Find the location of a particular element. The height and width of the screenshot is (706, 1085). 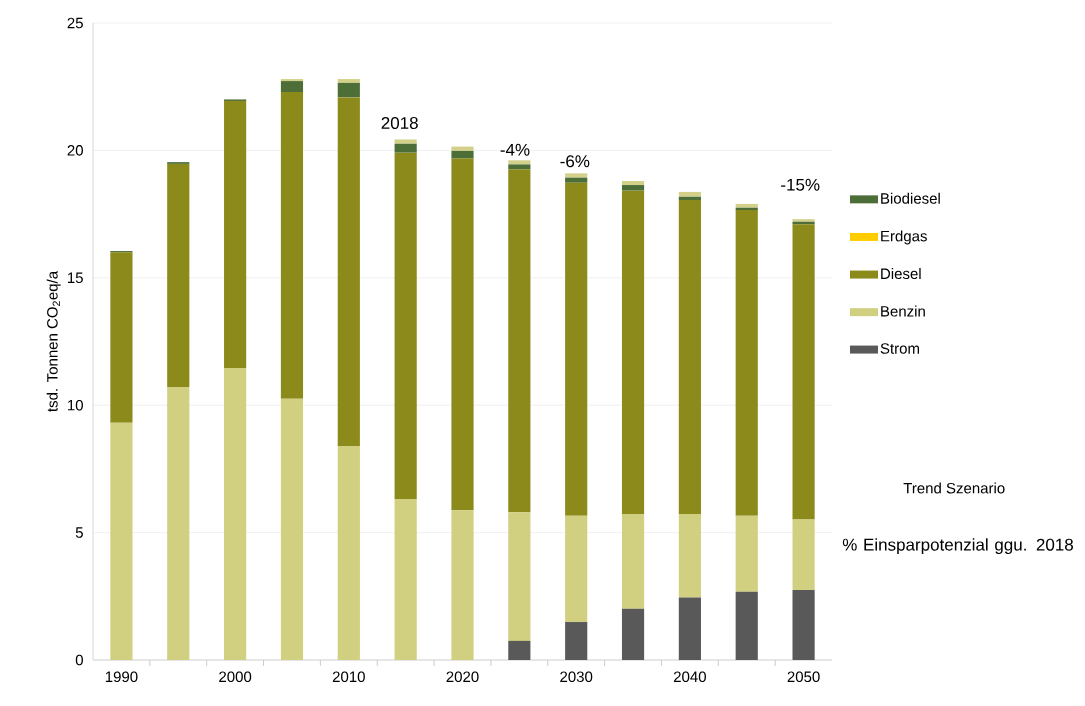

legend-label: Strom is located at coordinates (899, 348).